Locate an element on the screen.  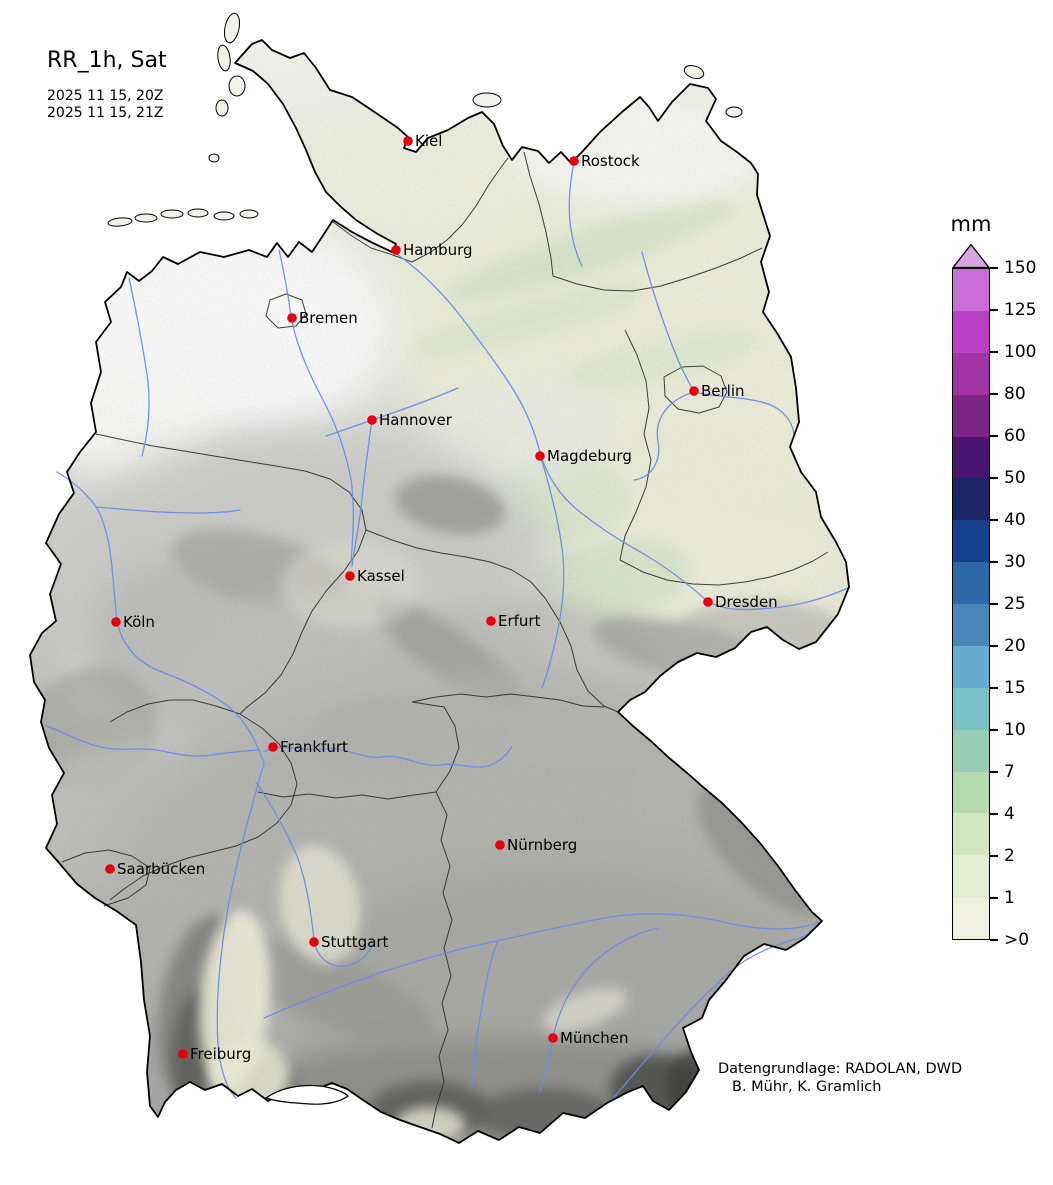
legend-tick-label: 1 is located at coordinates (1009, 898).